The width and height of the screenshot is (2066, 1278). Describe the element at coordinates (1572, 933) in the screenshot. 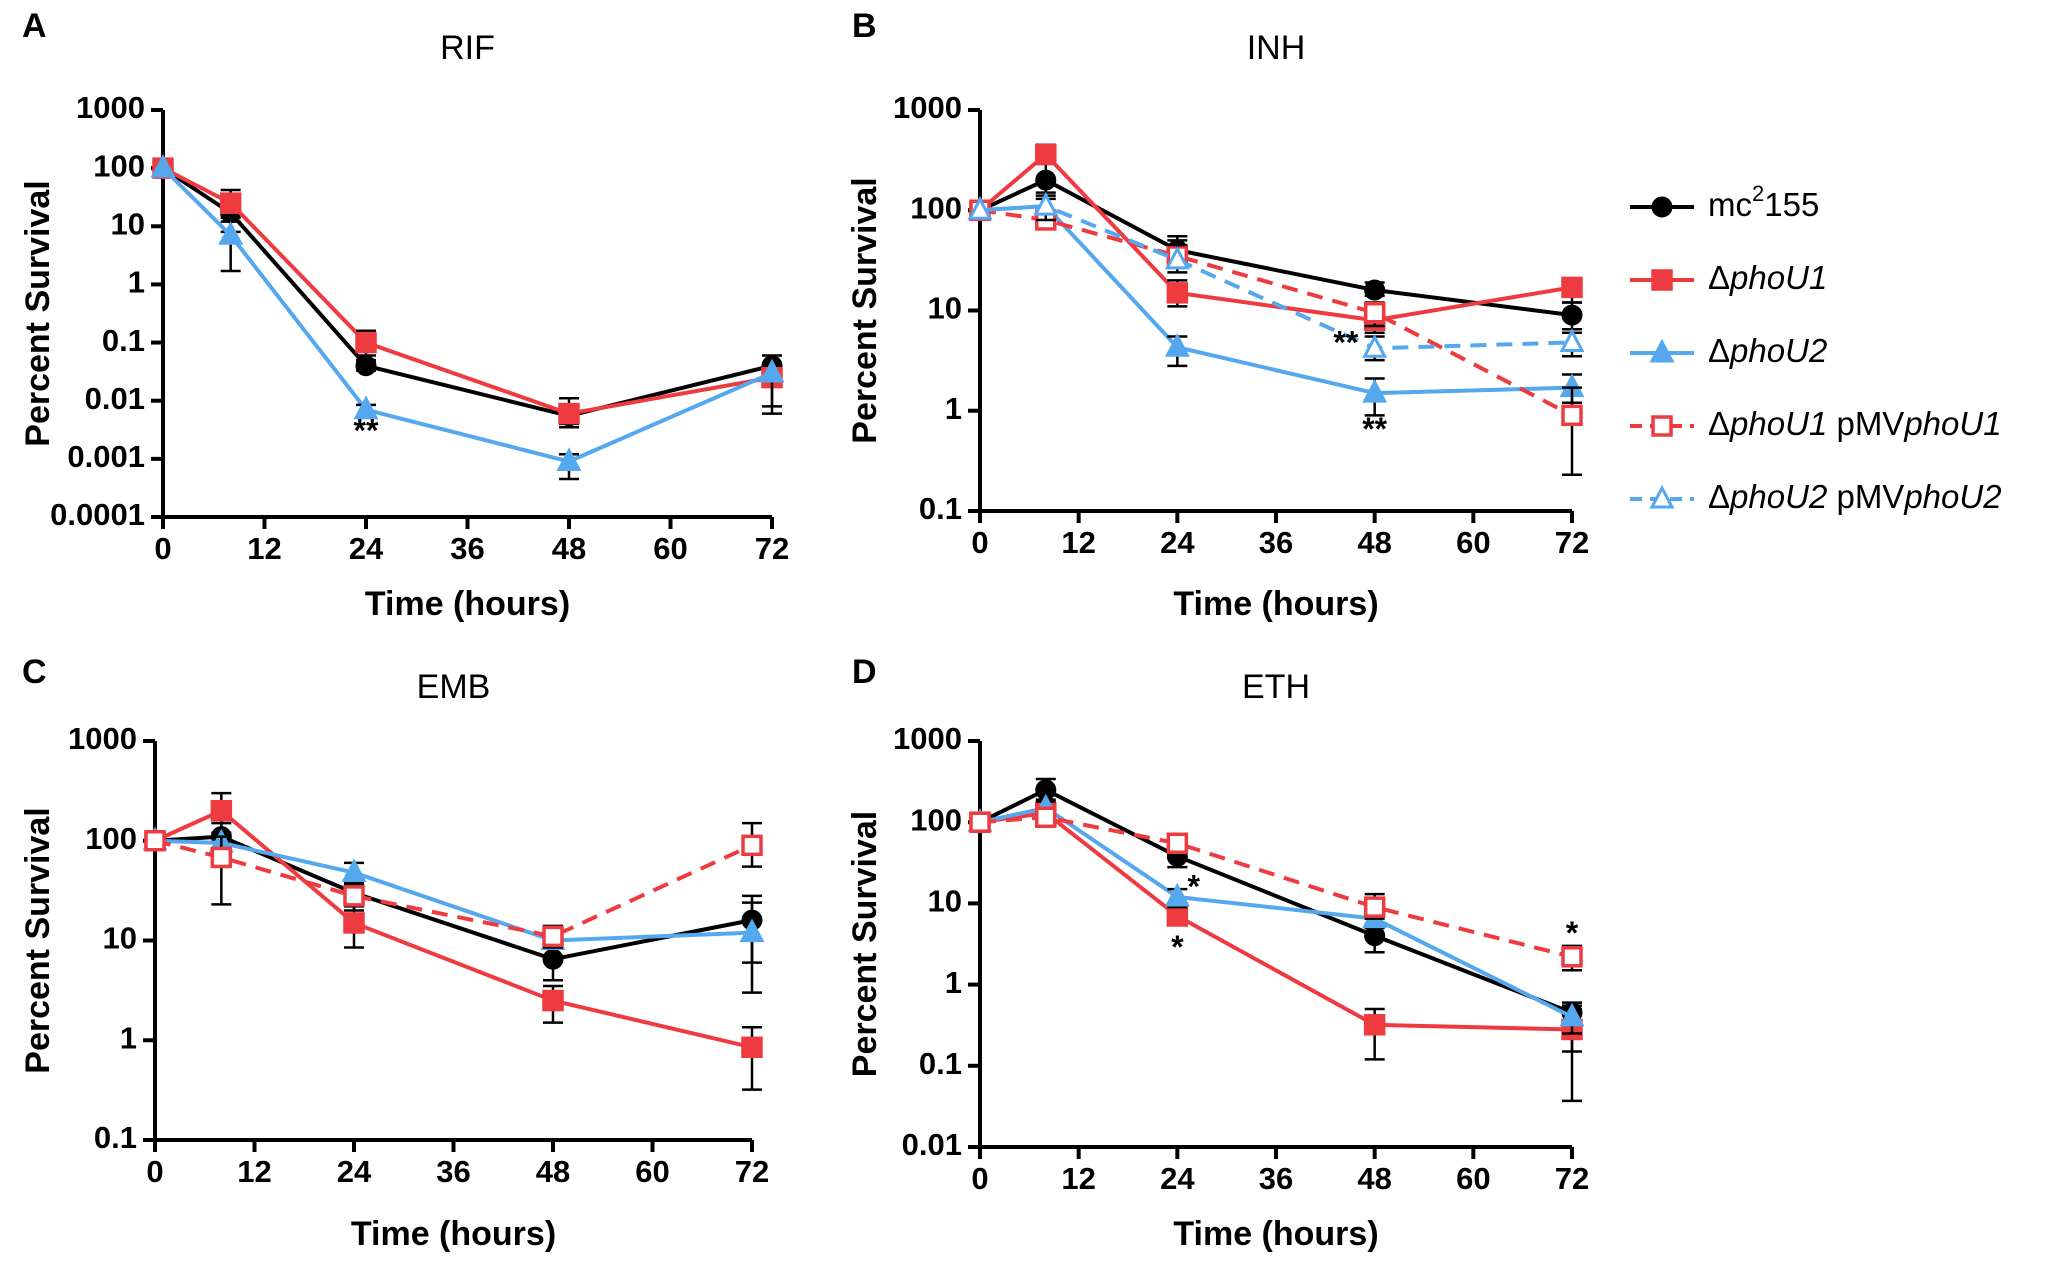

I see `significance-marker: *` at that location.